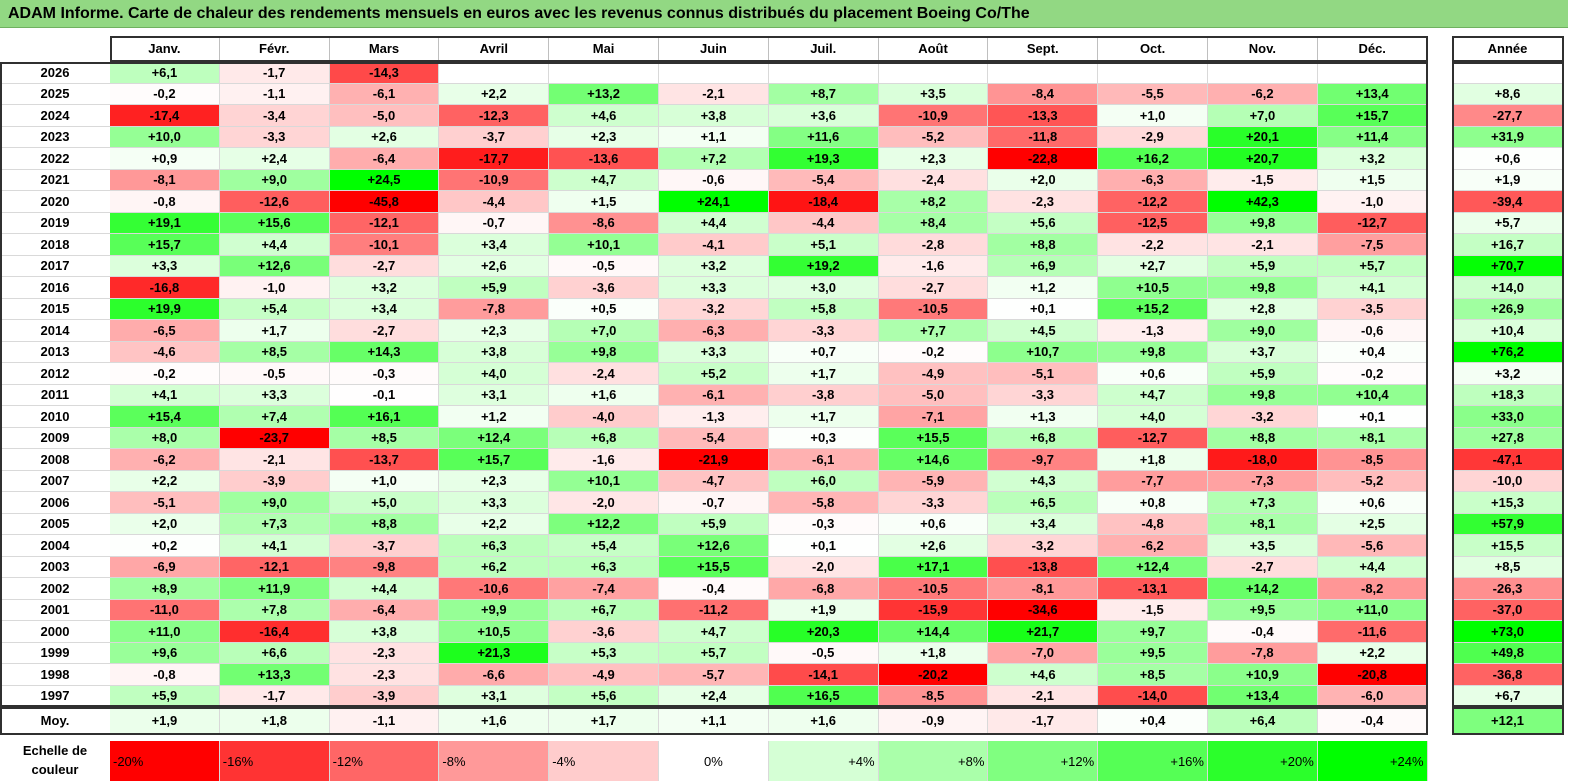 The height and width of the screenshot is (783, 1570). I want to click on heatmap-cell: -0,3, so click(384, 374).